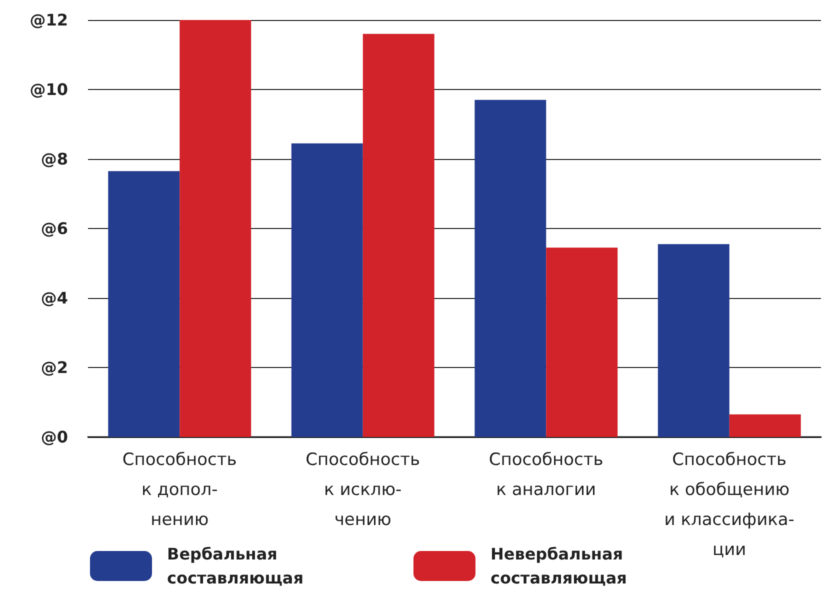 The height and width of the screenshot is (603, 823). I want to click on y-tick-label: @0, so click(54, 437).